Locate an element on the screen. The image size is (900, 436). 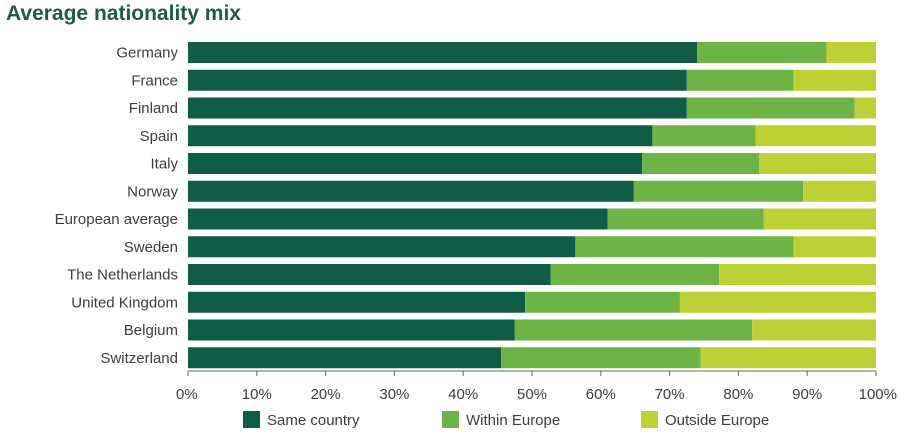
x-tick-label: 50% is located at coordinates (532, 394).